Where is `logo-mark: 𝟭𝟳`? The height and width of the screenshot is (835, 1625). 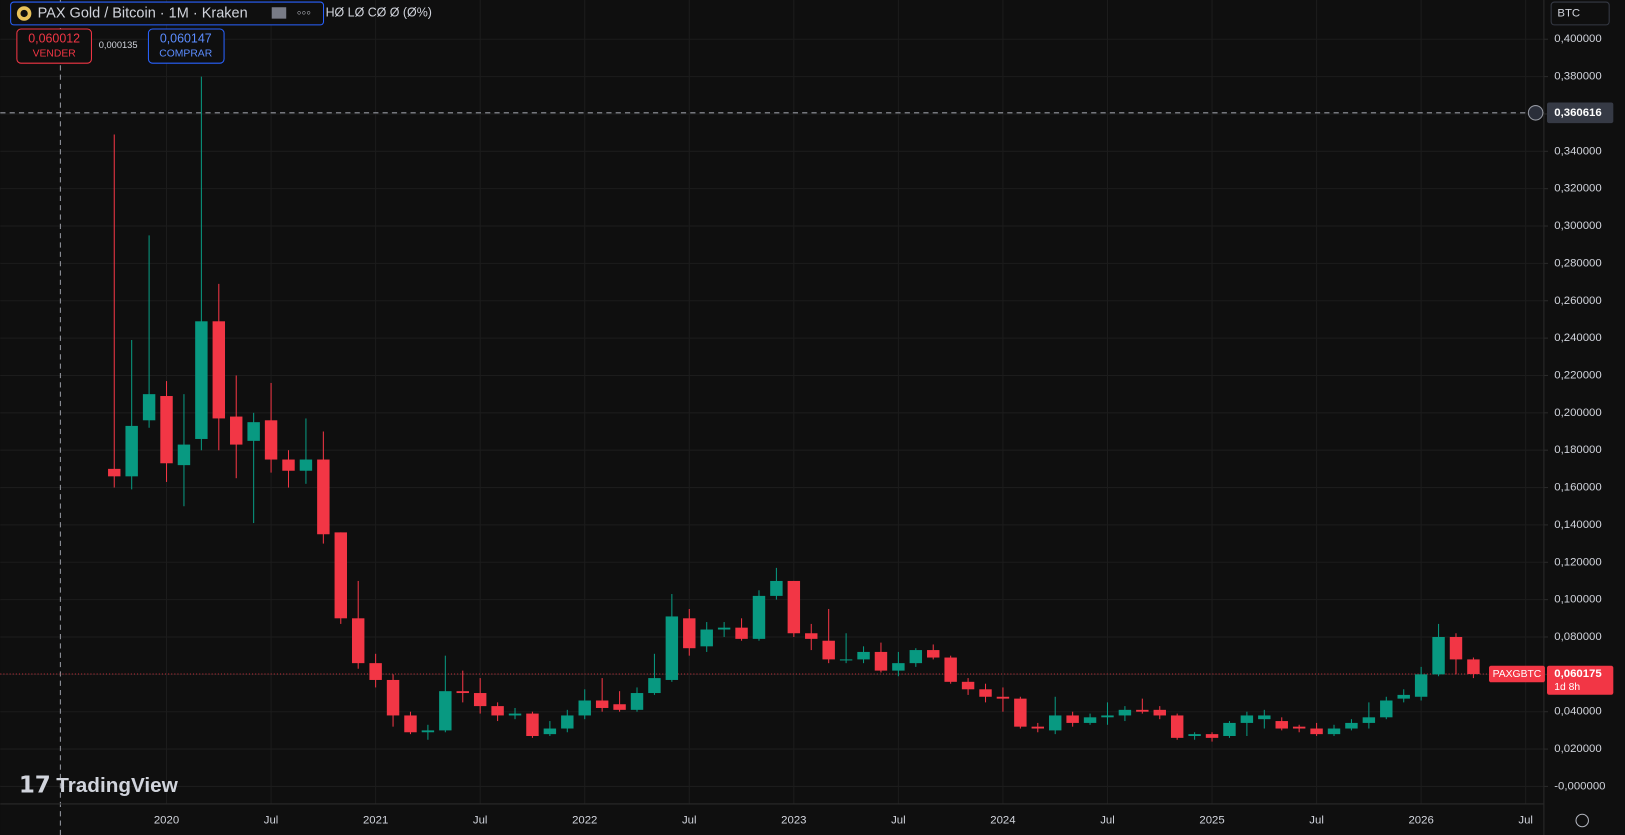 logo-mark: 𝟭𝟳 is located at coordinates (35, 784).